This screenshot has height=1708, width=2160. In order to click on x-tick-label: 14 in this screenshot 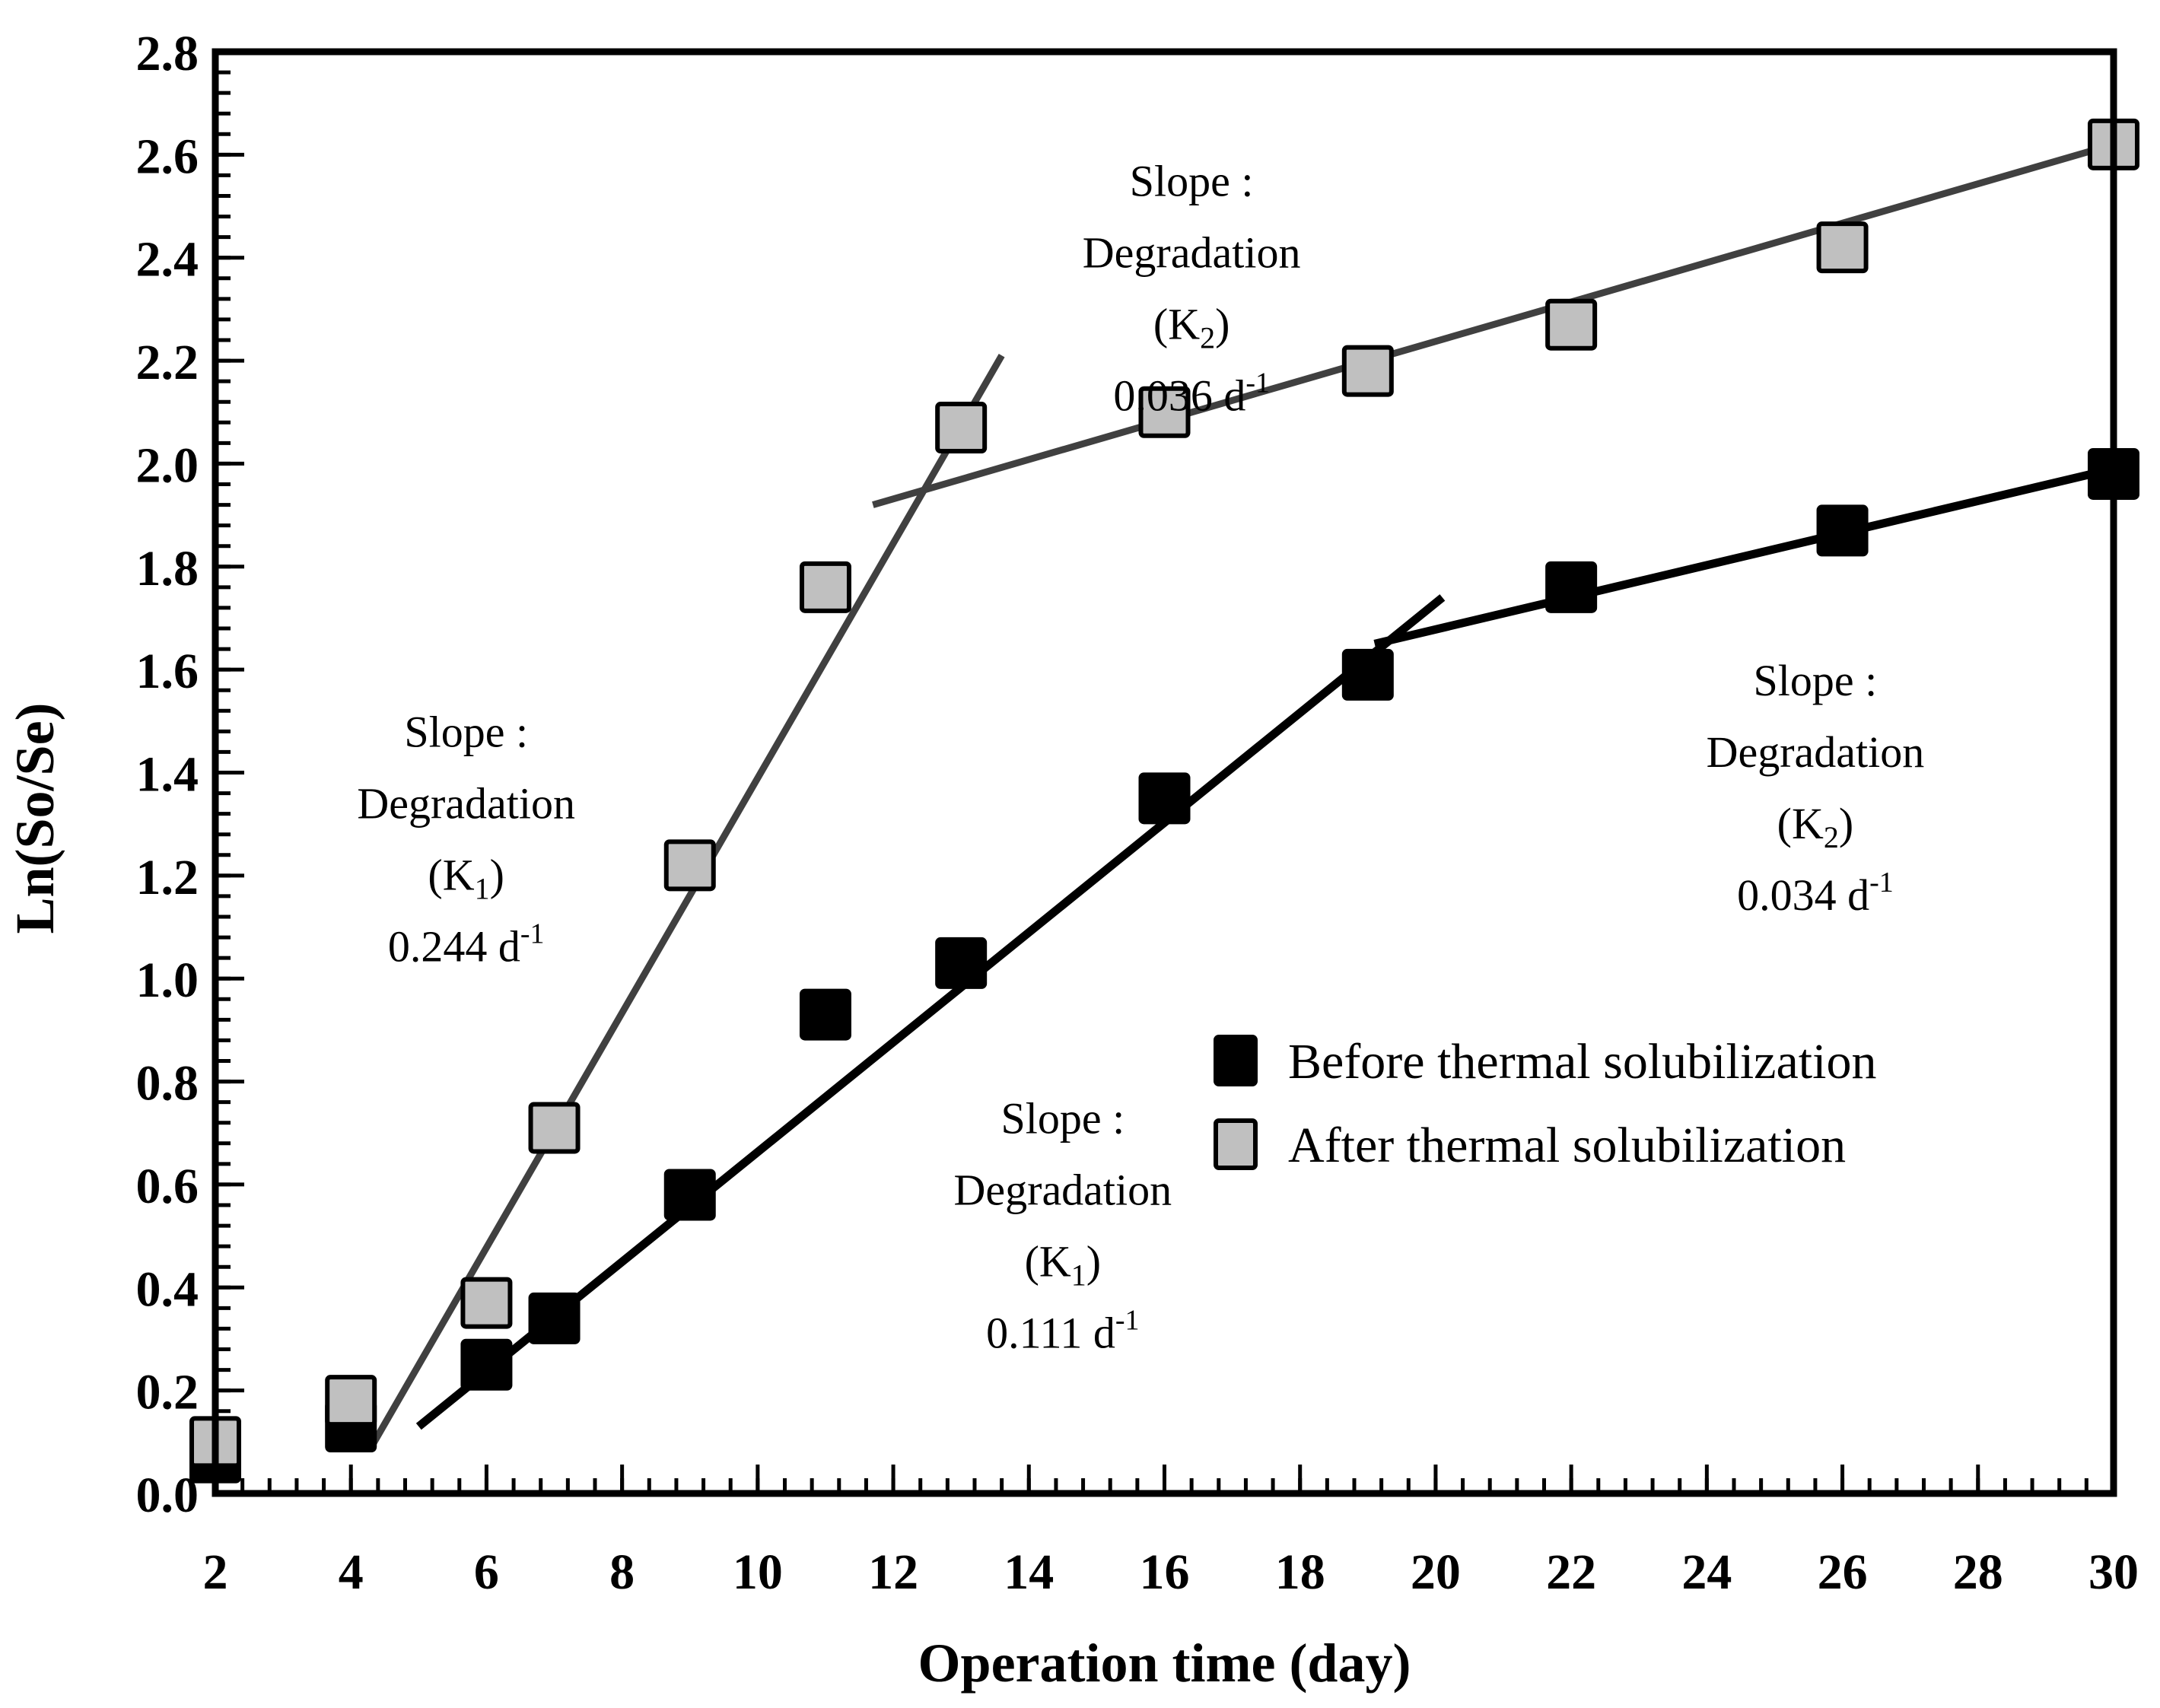, I will do `click(1029, 1572)`.